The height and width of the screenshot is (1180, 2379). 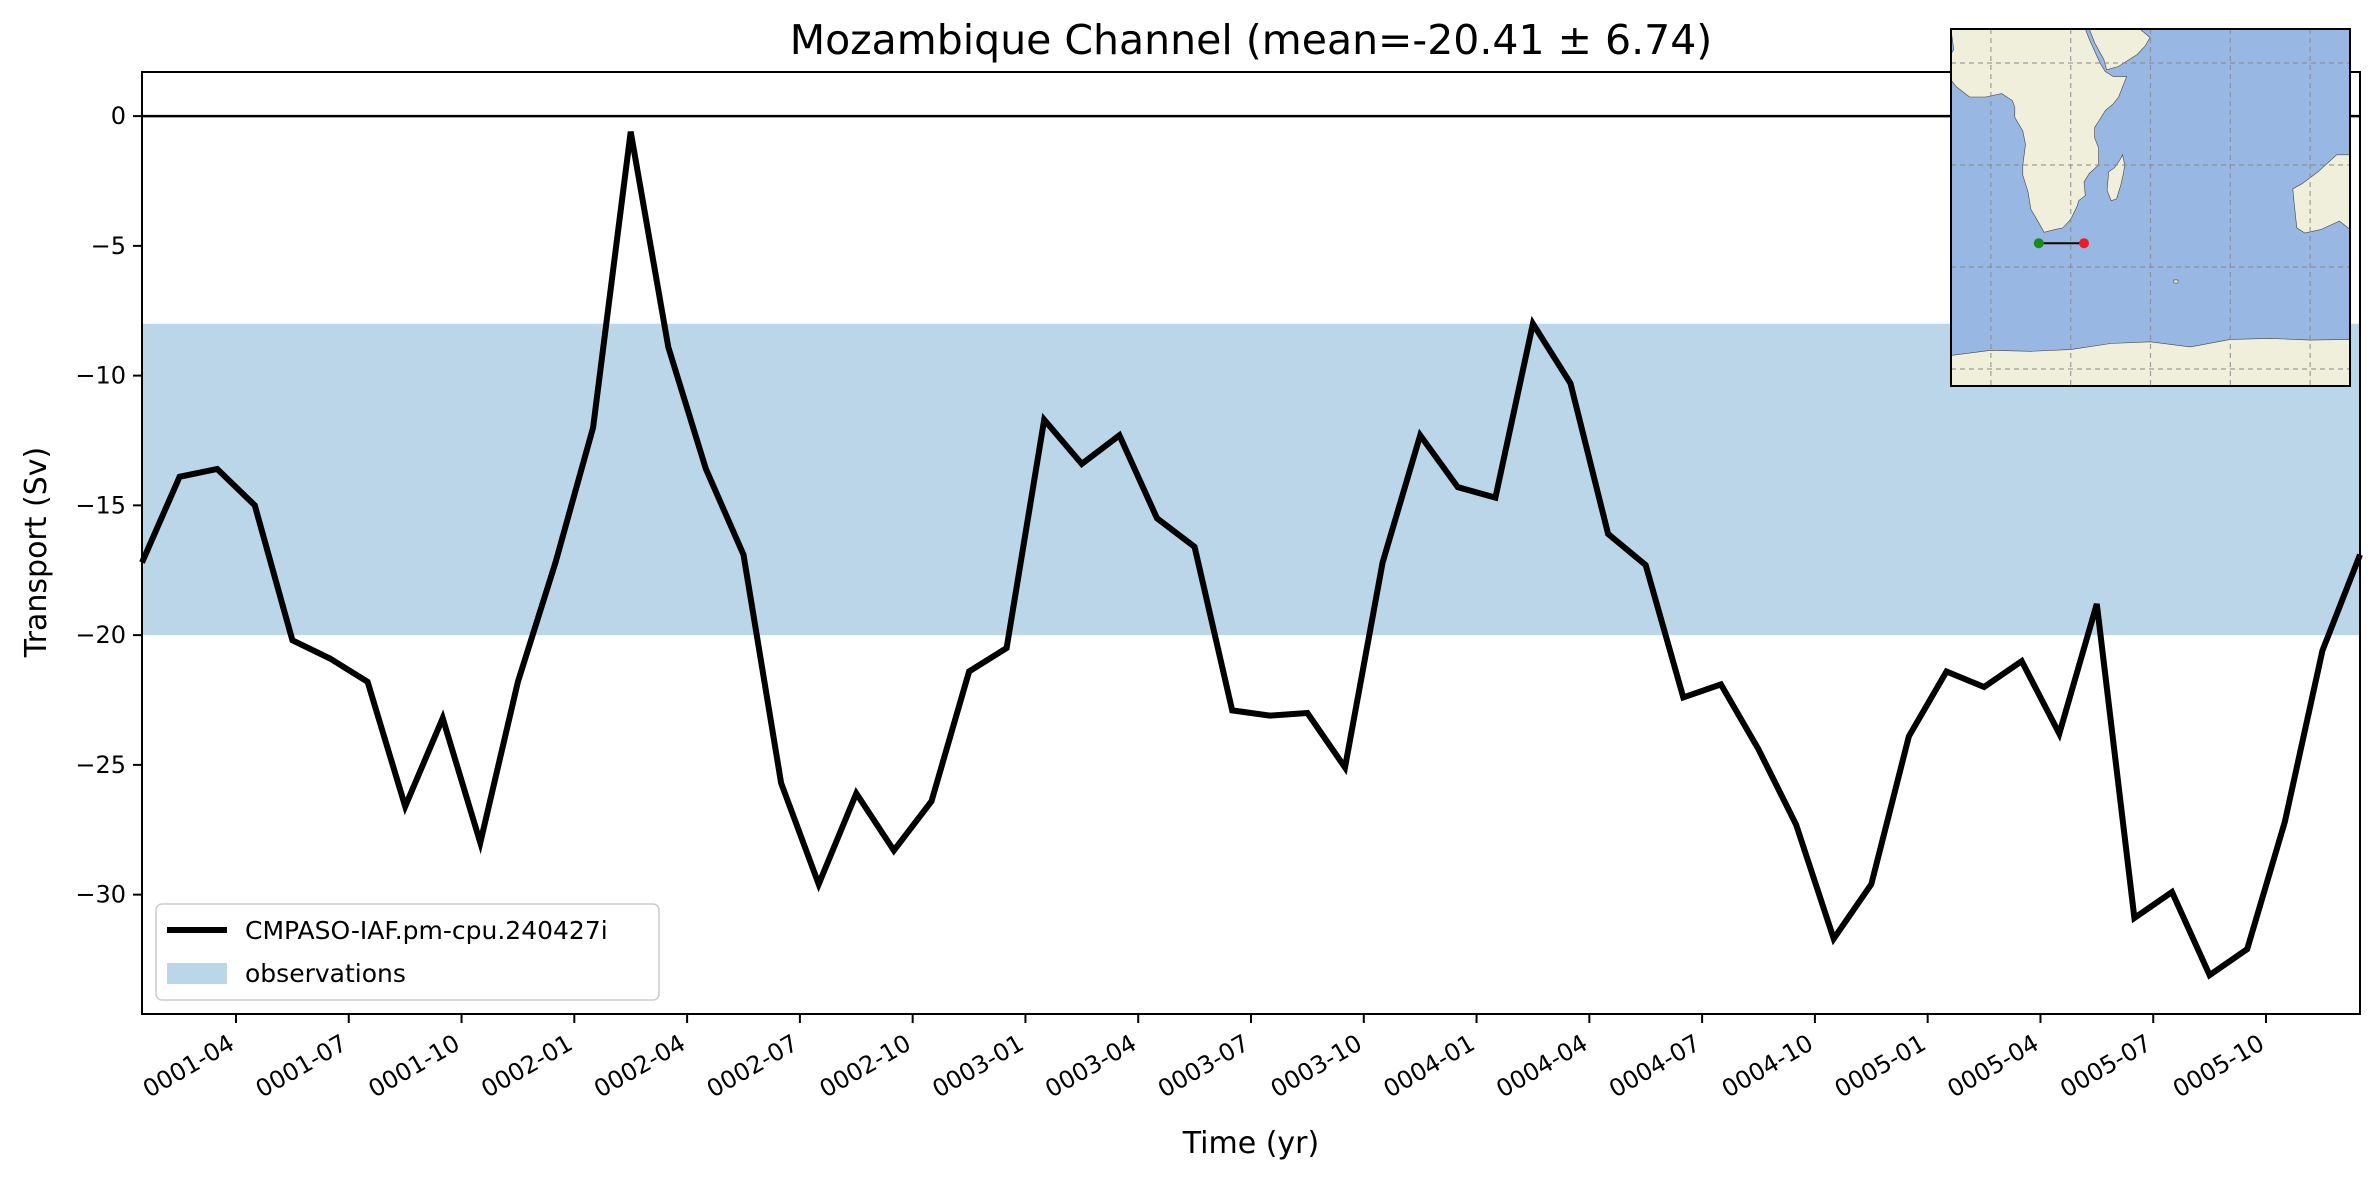 What do you see at coordinates (2218, 1066) in the screenshot?
I see `x-tick-label: 0005-10` at bounding box center [2218, 1066].